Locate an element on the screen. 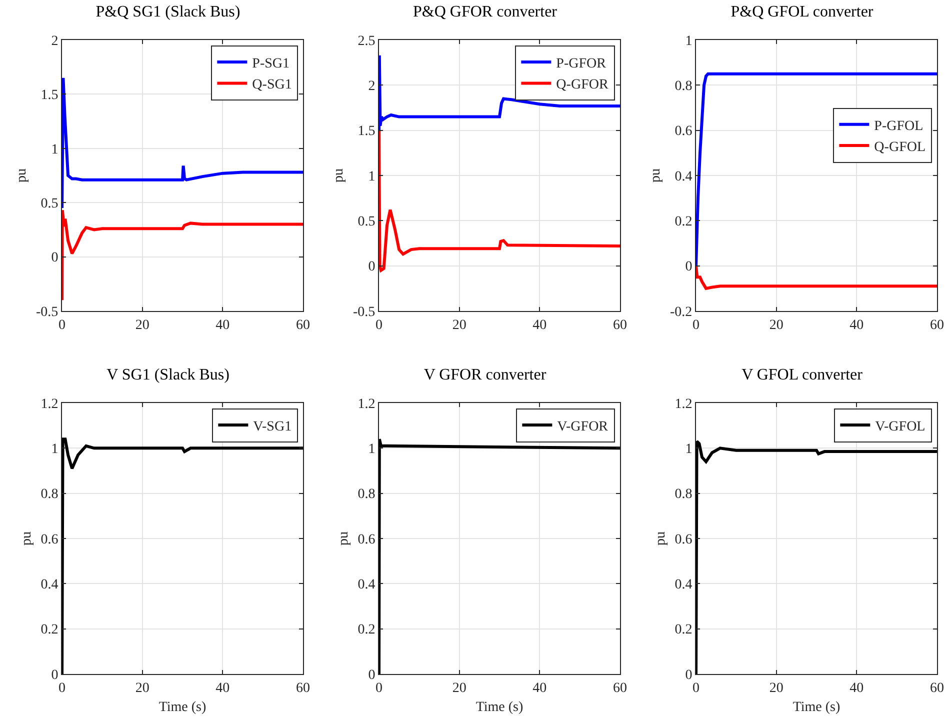  legend-label: P-SG1 is located at coordinates (271, 64).